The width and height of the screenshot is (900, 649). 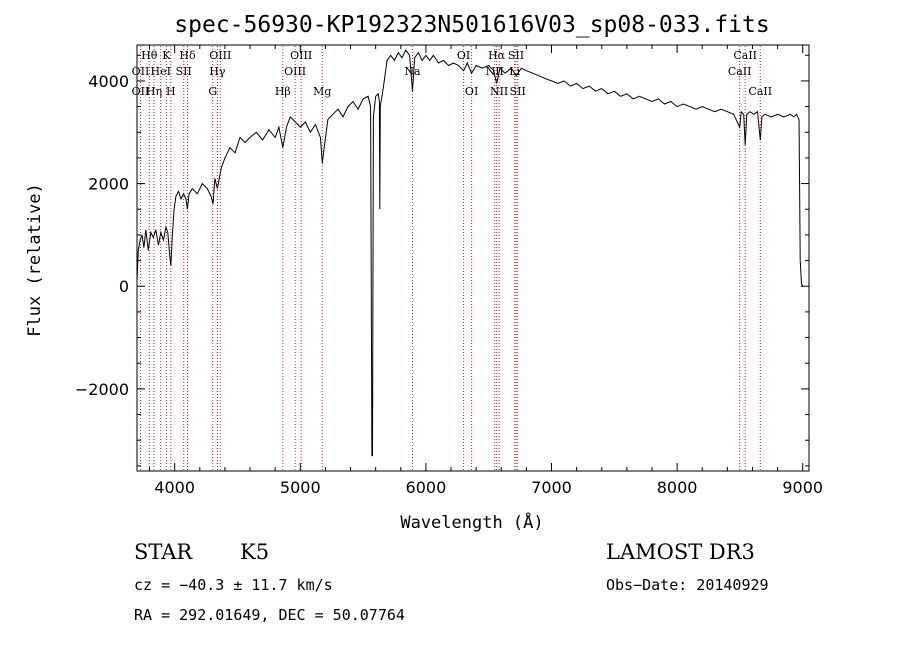 What do you see at coordinates (35, 260) in the screenshot?
I see `y-axis-label: Flux (relative)` at bounding box center [35, 260].